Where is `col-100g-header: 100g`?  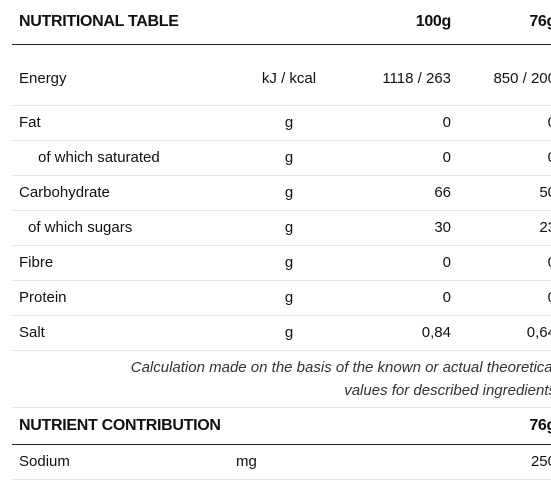 col-100g-header: 100g is located at coordinates (400, 22).